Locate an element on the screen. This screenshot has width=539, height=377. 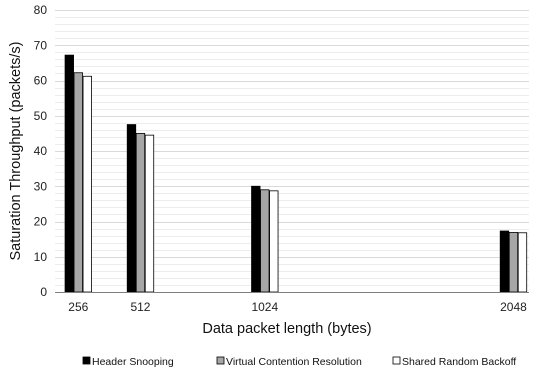
x-axis-title: Data packet length (bytes) is located at coordinates (286, 329).